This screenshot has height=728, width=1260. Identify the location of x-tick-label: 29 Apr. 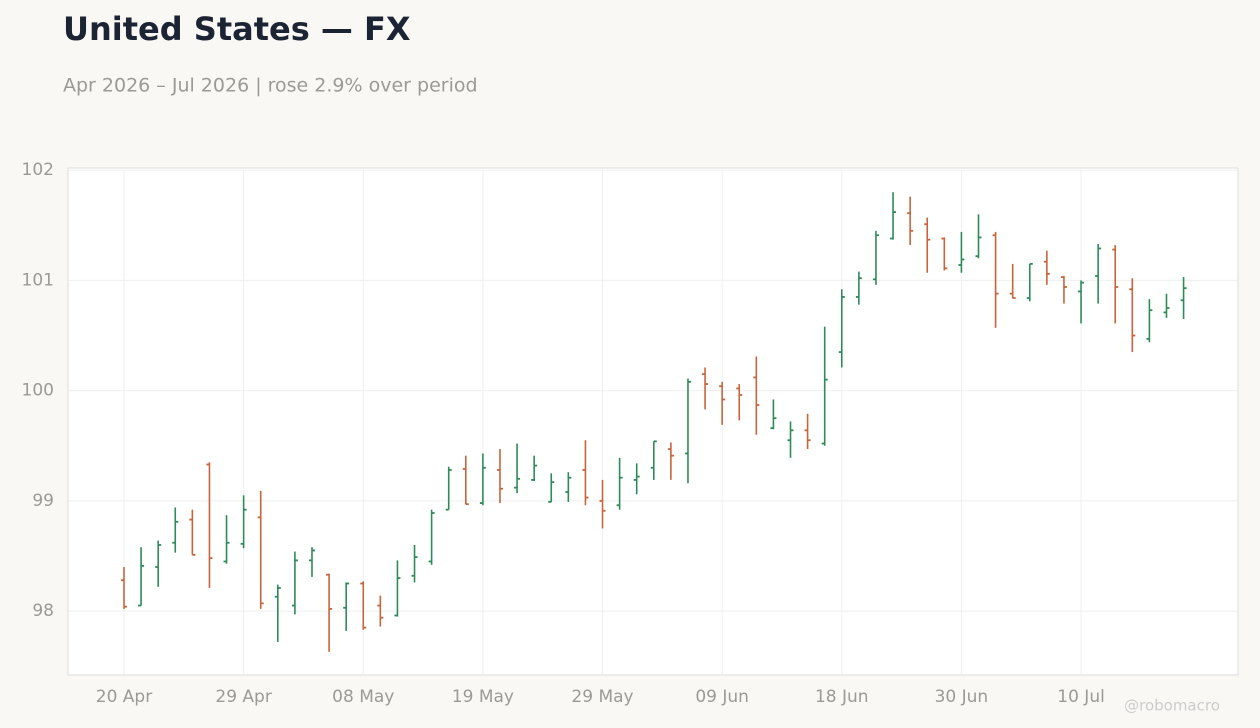
(243, 697).